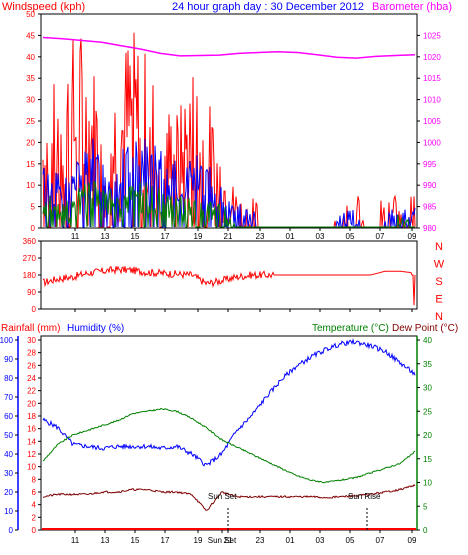  I want to click on humidity-tick-label: 0, so click(11, 530).